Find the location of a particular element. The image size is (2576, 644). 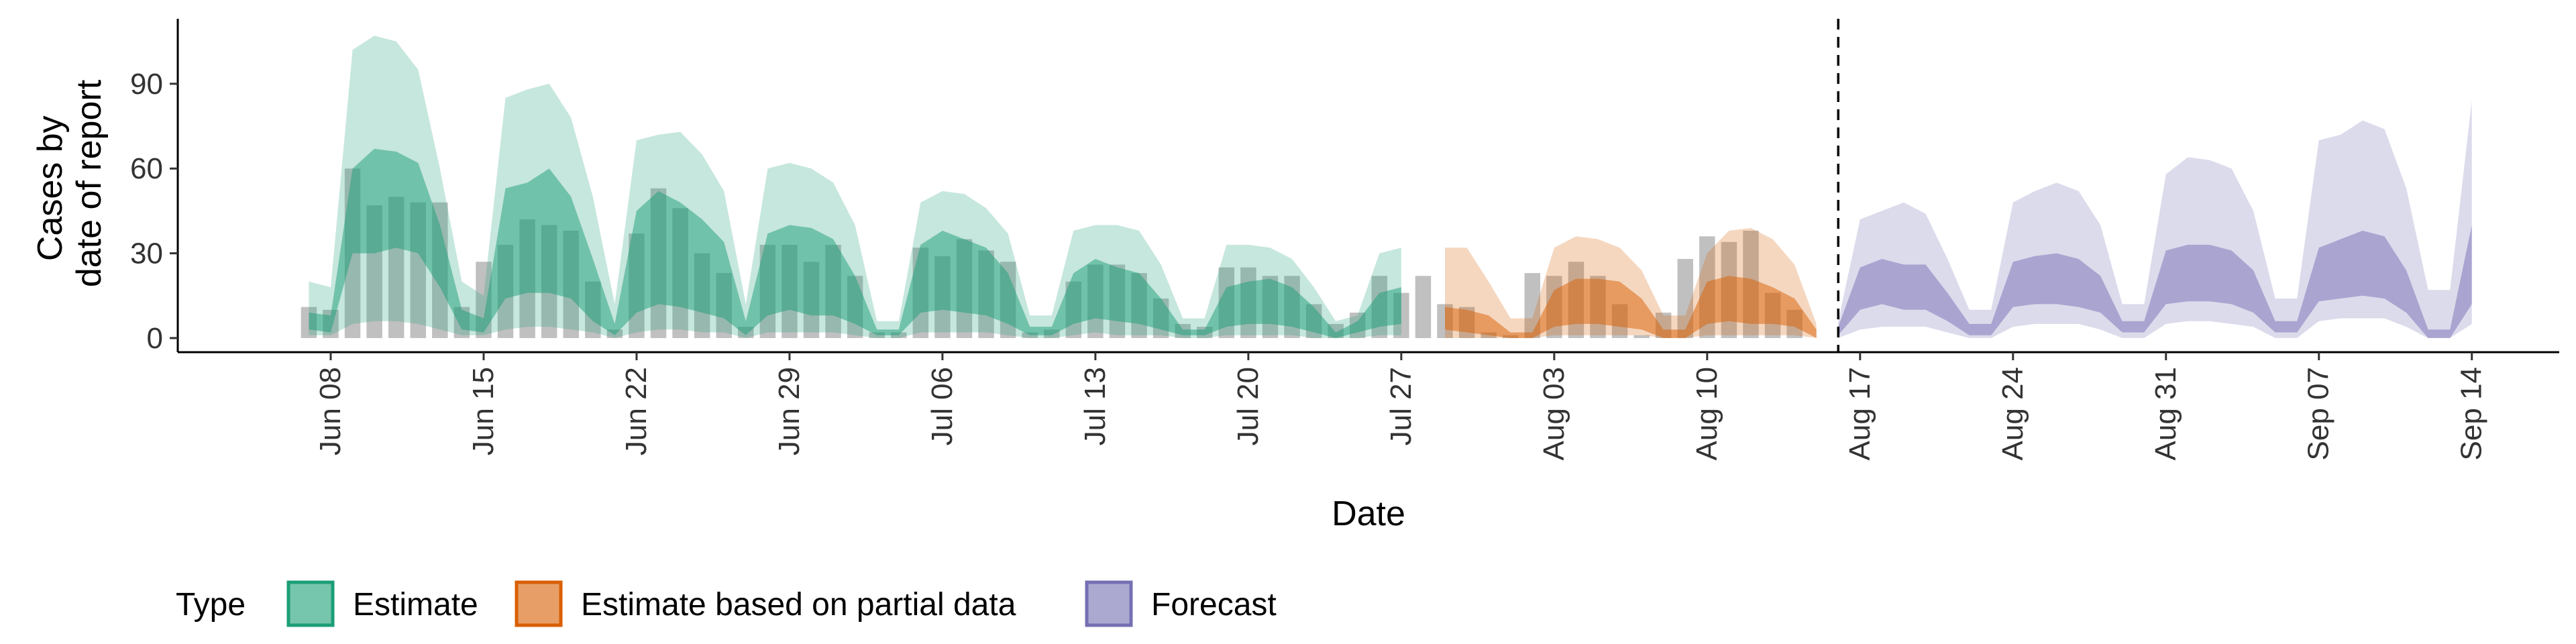

series-forecast is located at coordinates (2155, 219).